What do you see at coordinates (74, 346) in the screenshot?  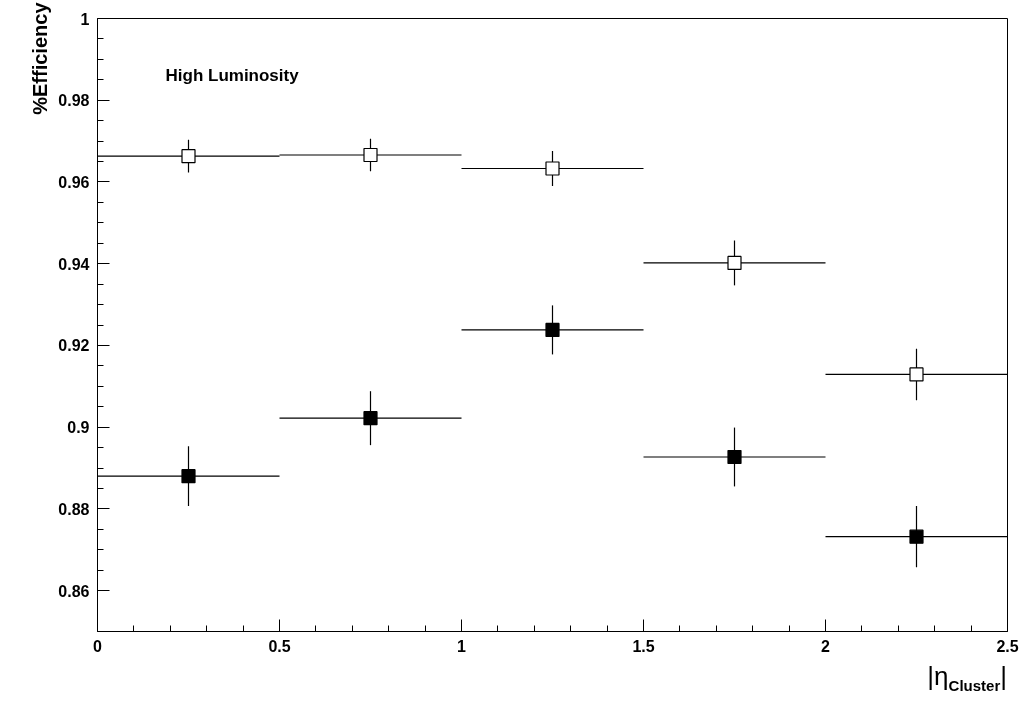 I see `y-tick-label: 0.92` at bounding box center [74, 346].